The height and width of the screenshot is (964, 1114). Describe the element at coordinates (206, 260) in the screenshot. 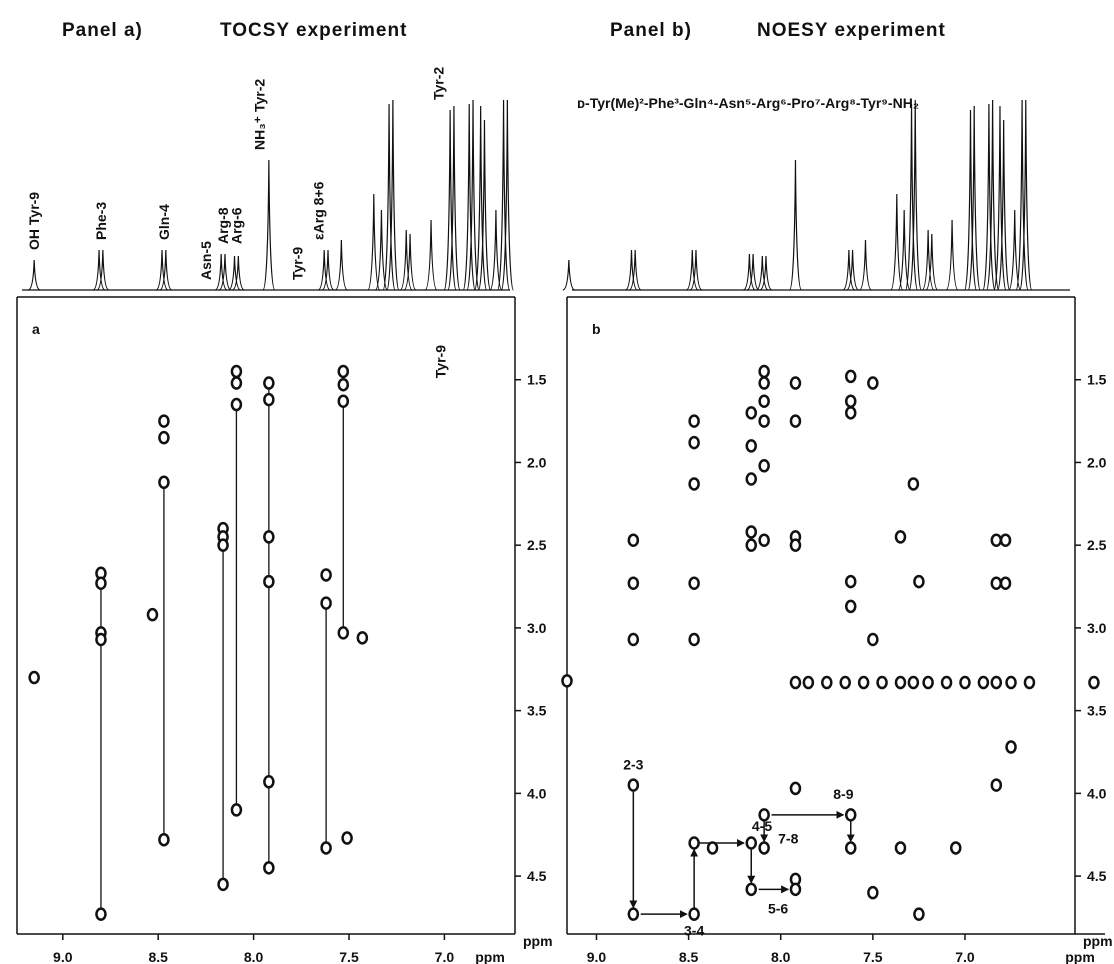

I see `peak-assignment: Asn-5` at that location.